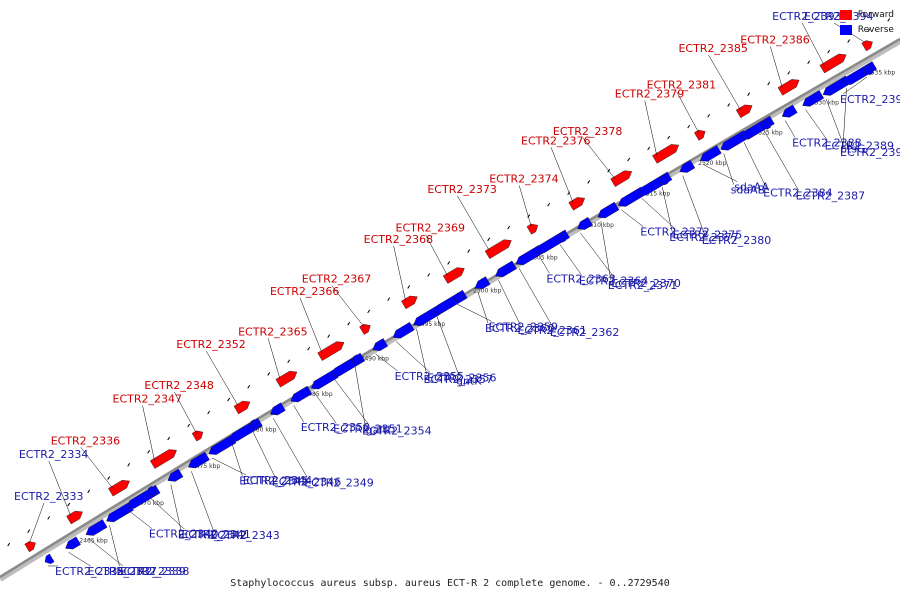 The height and width of the screenshot is (600, 900). What do you see at coordinates (581, 278) in the screenshot?
I see `reverse-gene-label: ECTR2_2363` at bounding box center [581, 278].